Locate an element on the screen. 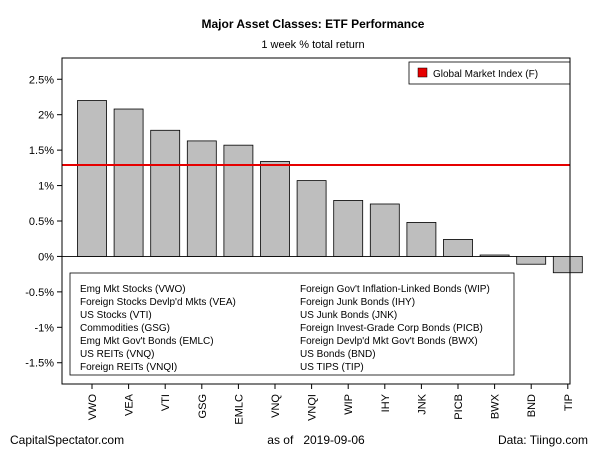  y-tick-label: 0.5% is located at coordinates (41, 222).